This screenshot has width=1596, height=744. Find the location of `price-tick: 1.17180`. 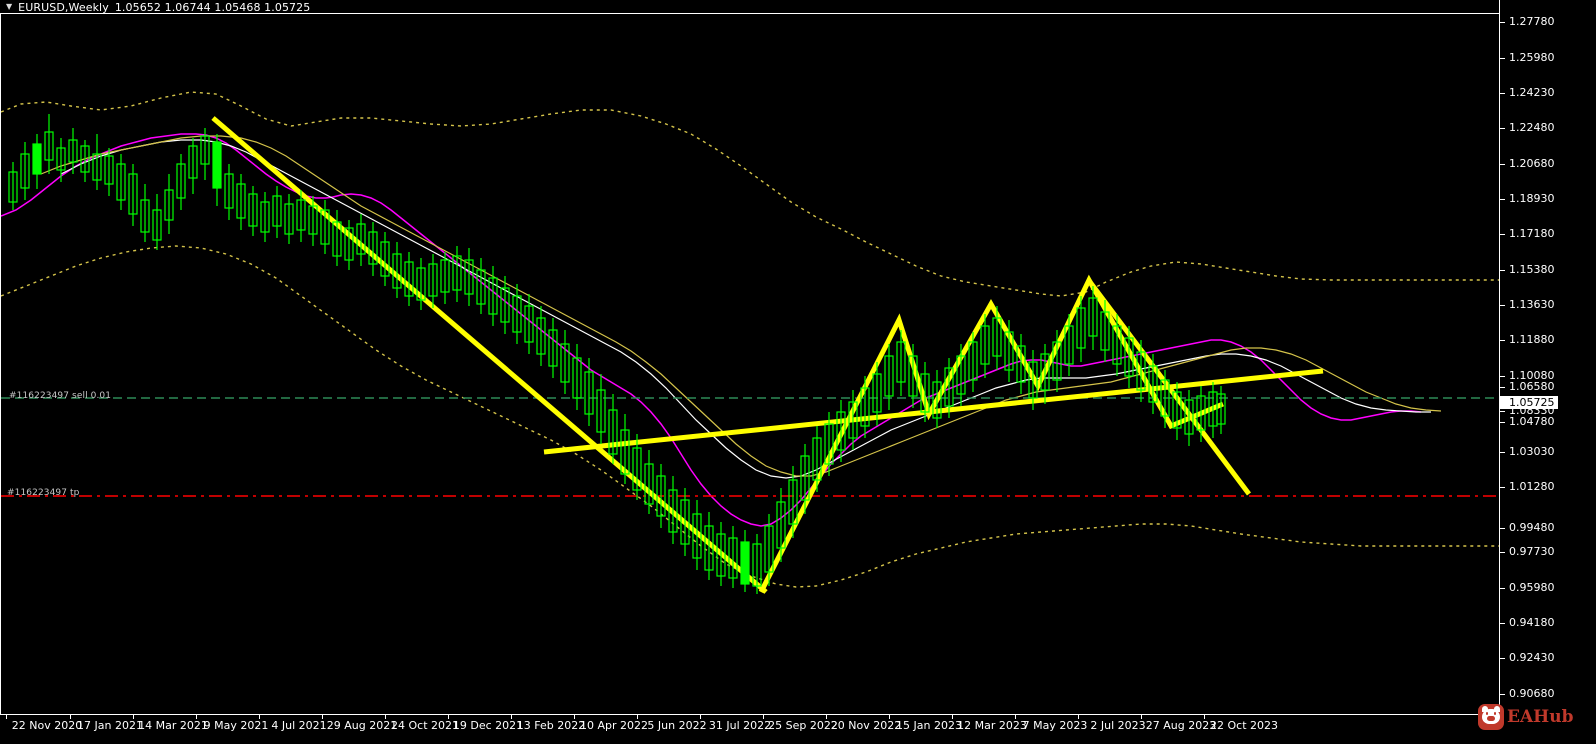

price-tick: 1.17180 is located at coordinates (1527, 234).